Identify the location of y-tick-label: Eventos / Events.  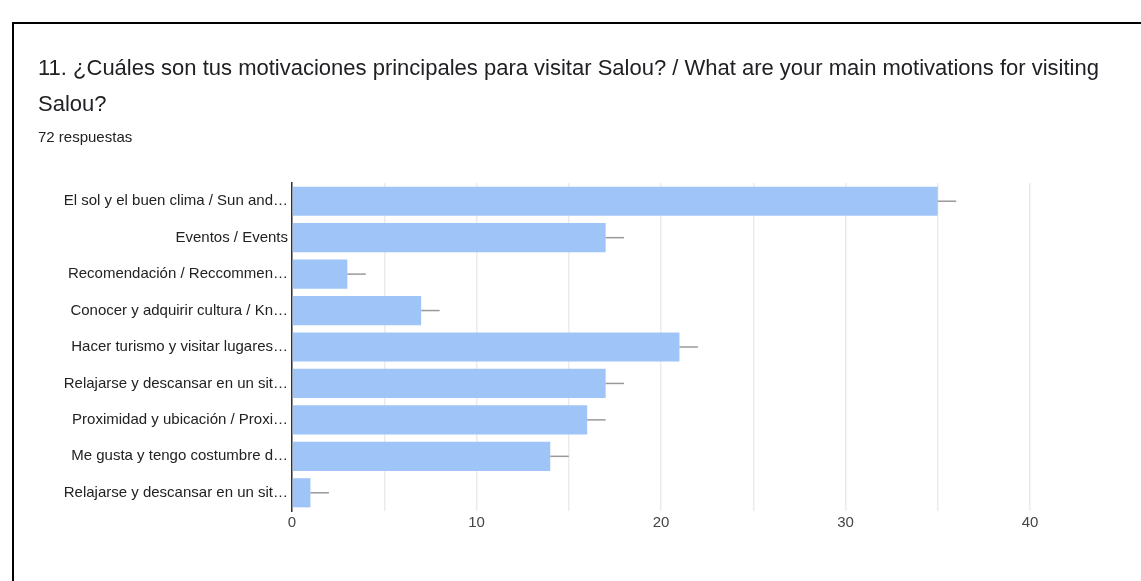
(231, 236).